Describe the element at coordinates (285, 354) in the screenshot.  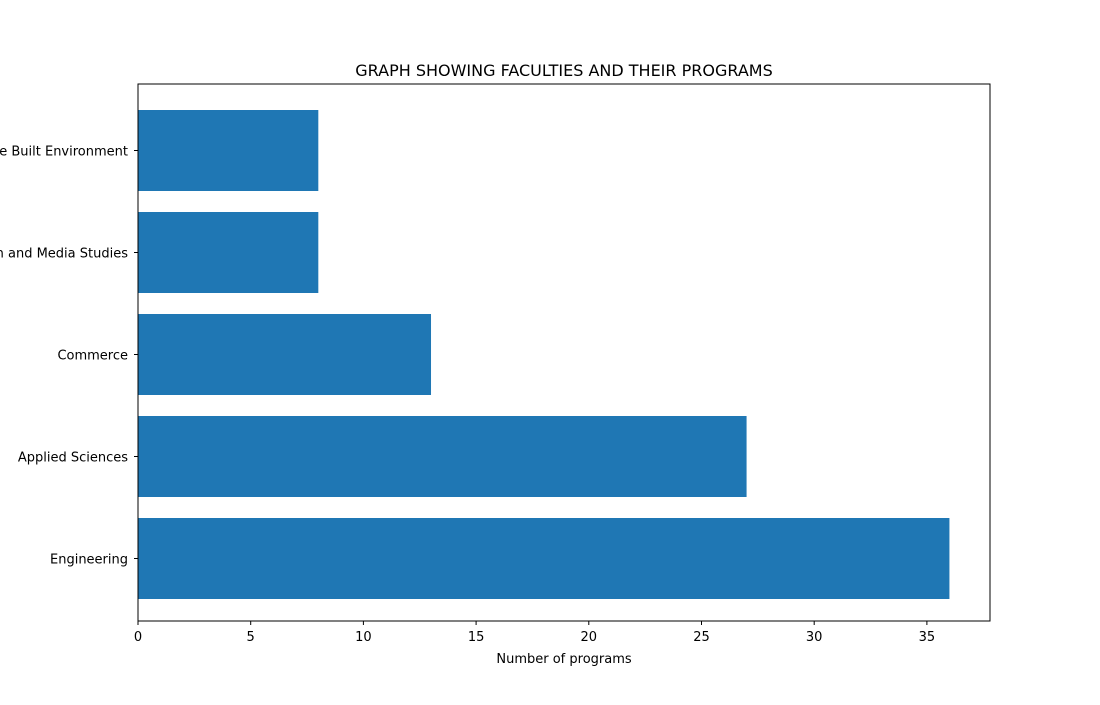
I see `bar-commerce` at that location.